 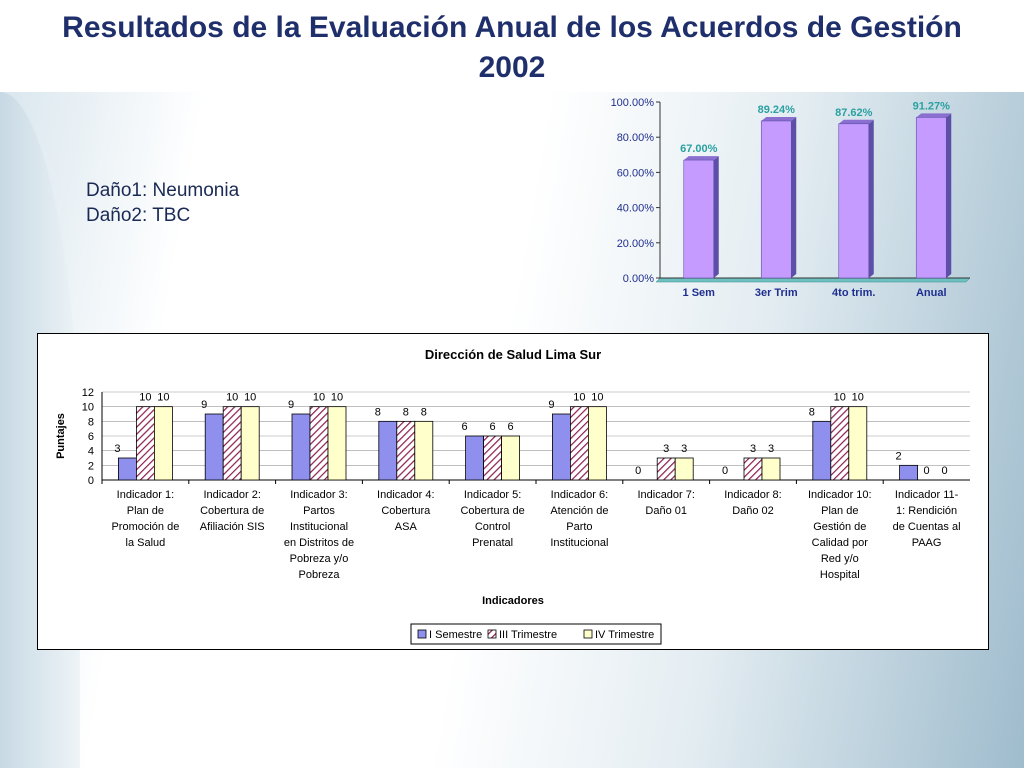 What do you see at coordinates (927, 543) in the screenshot?
I see `x-category-label: PAAG` at bounding box center [927, 543].